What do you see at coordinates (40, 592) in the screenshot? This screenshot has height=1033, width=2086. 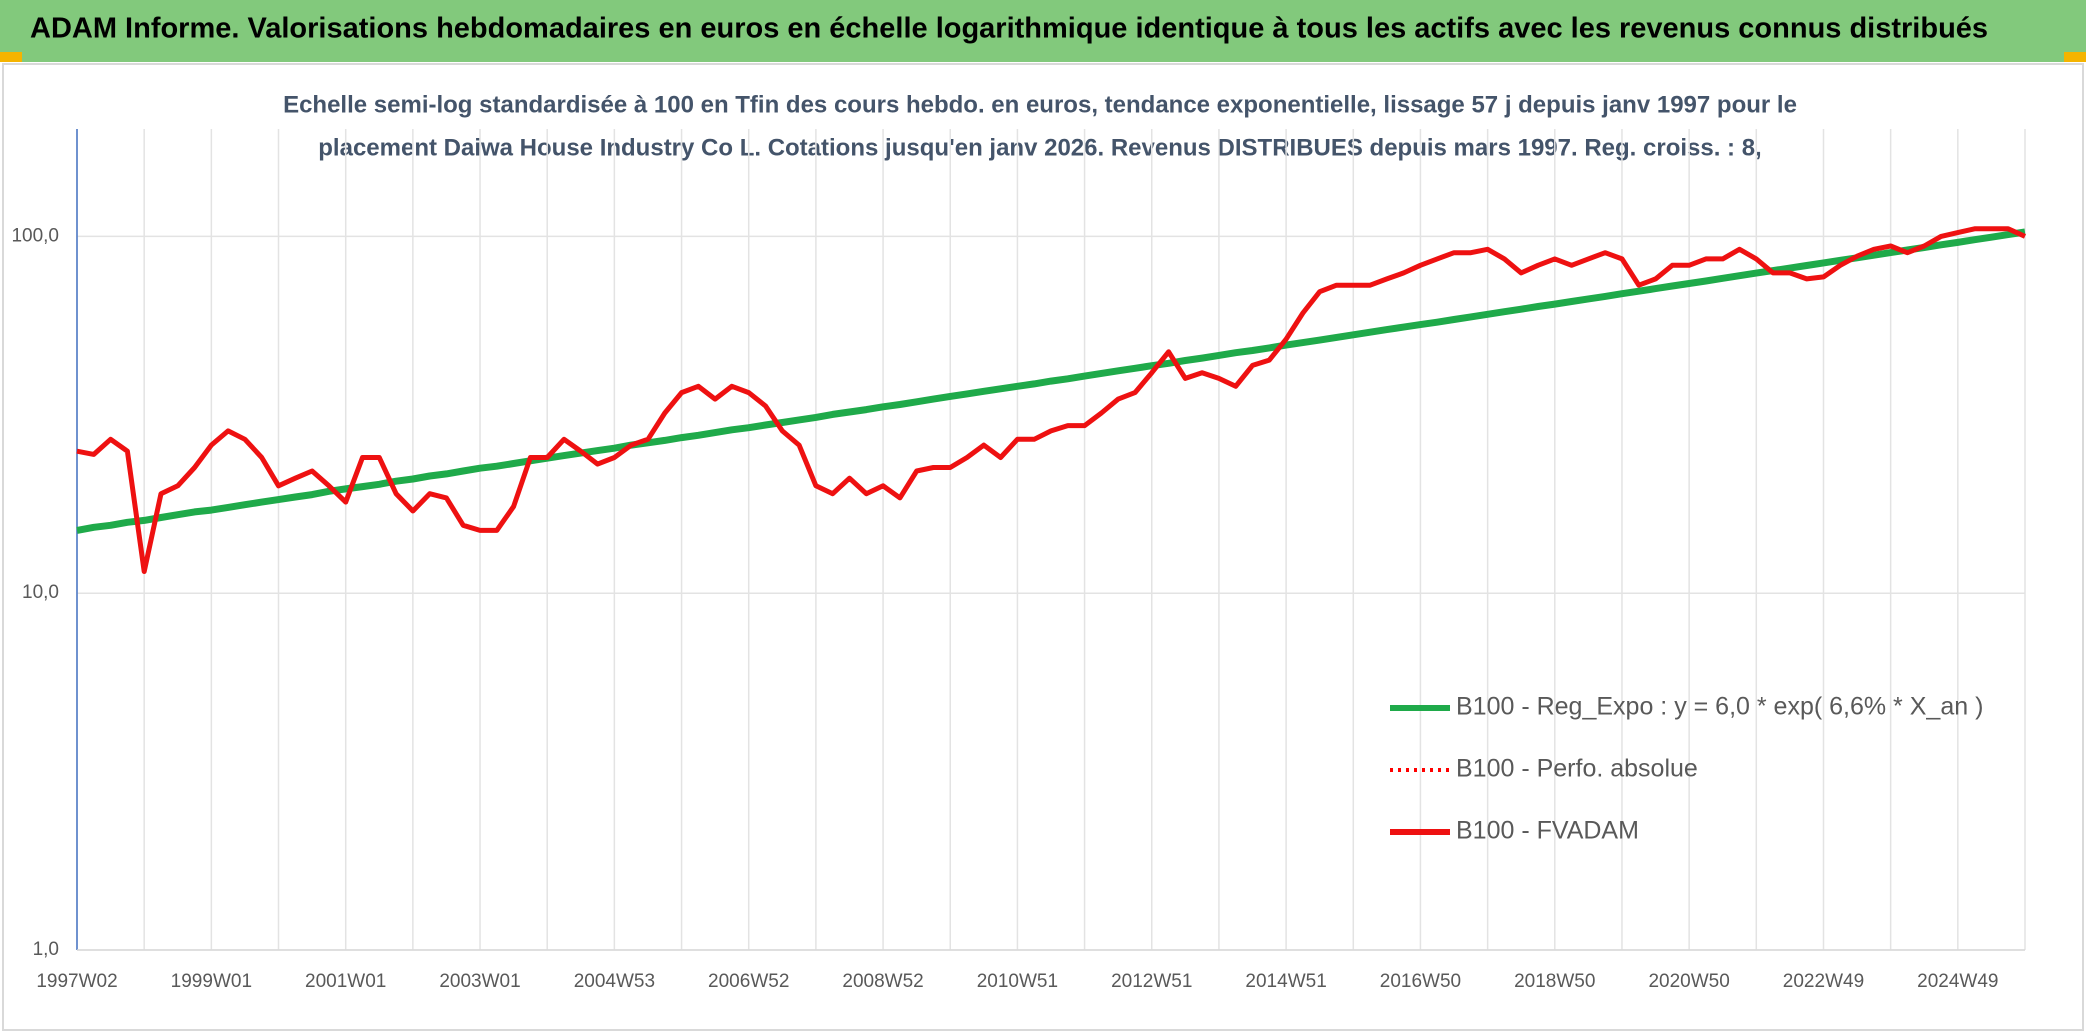 I see `y-tick-label: 10,0` at bounding box center [40, 592].